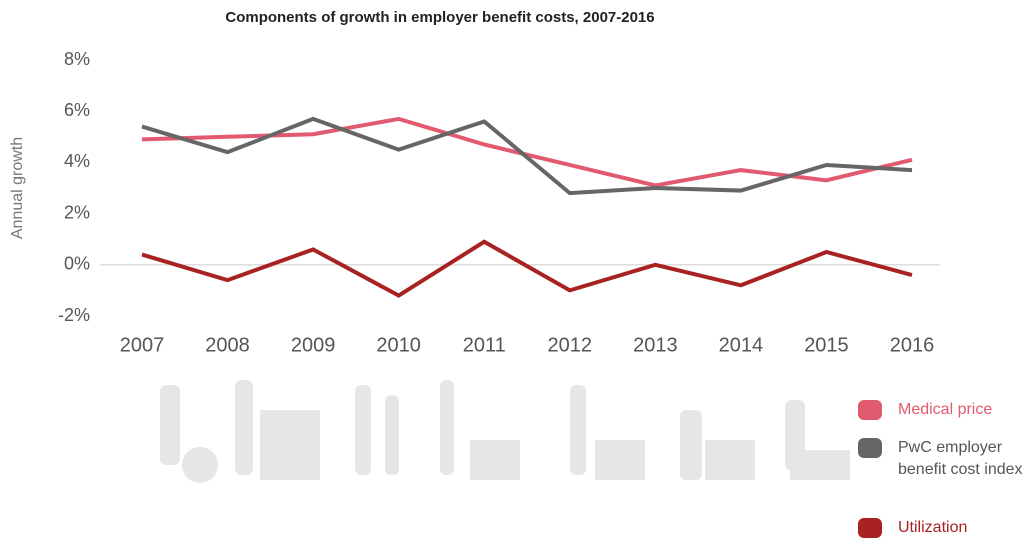  I want to click on legend-label: Utilization, so click(933, 527).